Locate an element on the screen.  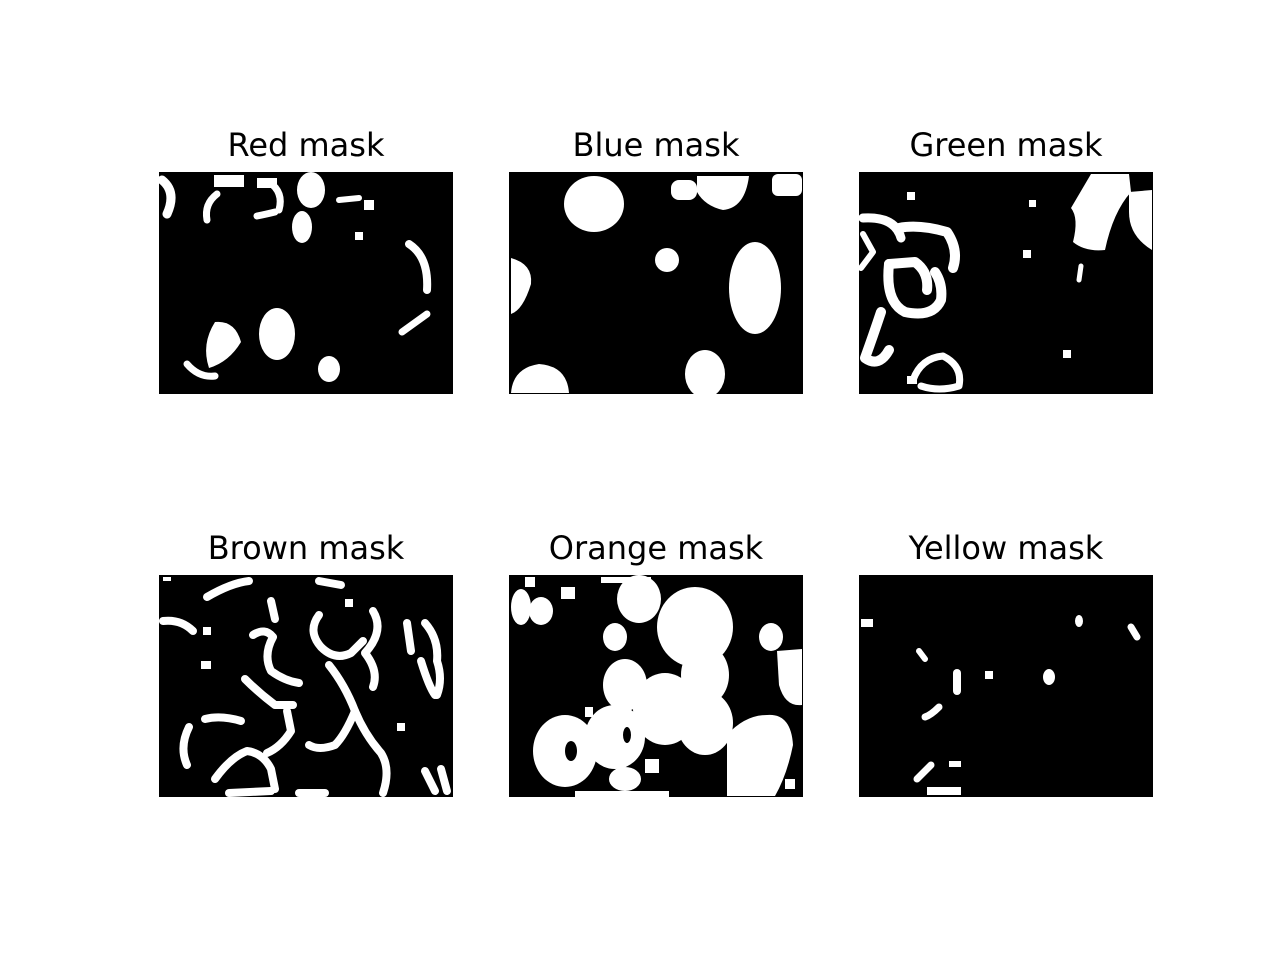
orange-mask-image is located at coordinates (656, 686).